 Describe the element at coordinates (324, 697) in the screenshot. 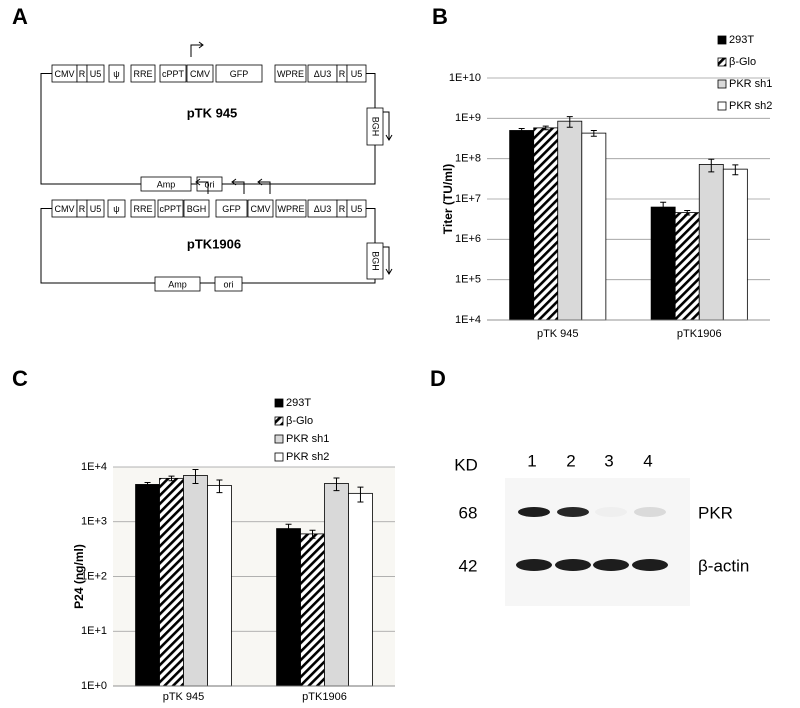

I see `x-tick-label: pTK1906` at that location.